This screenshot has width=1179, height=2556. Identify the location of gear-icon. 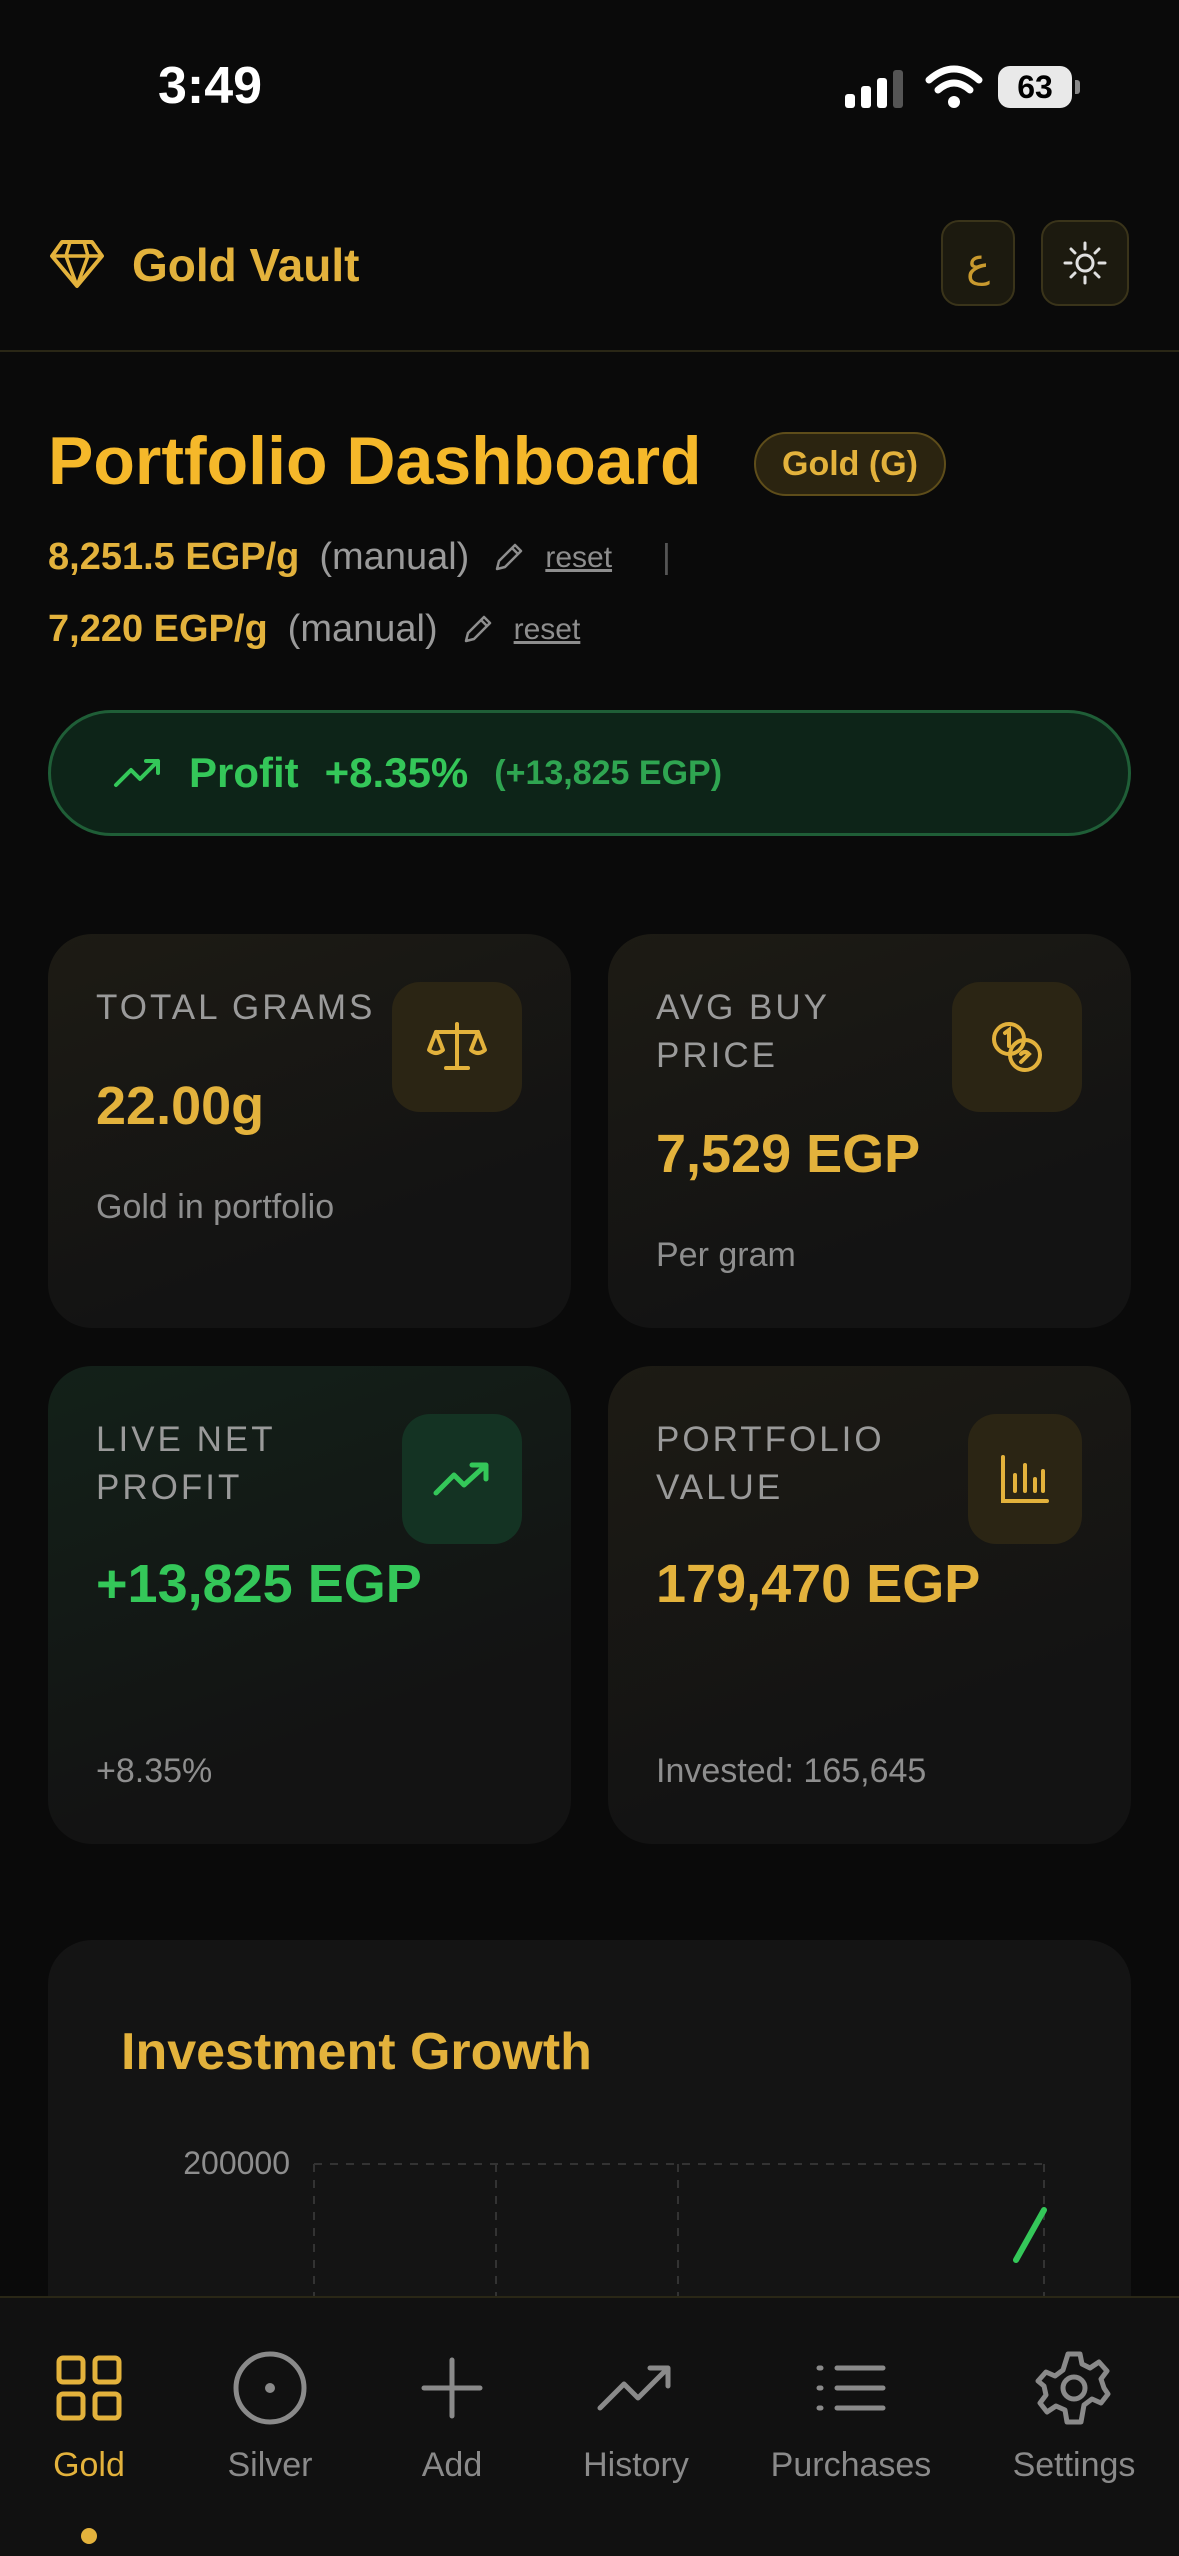
(1073, 2388).